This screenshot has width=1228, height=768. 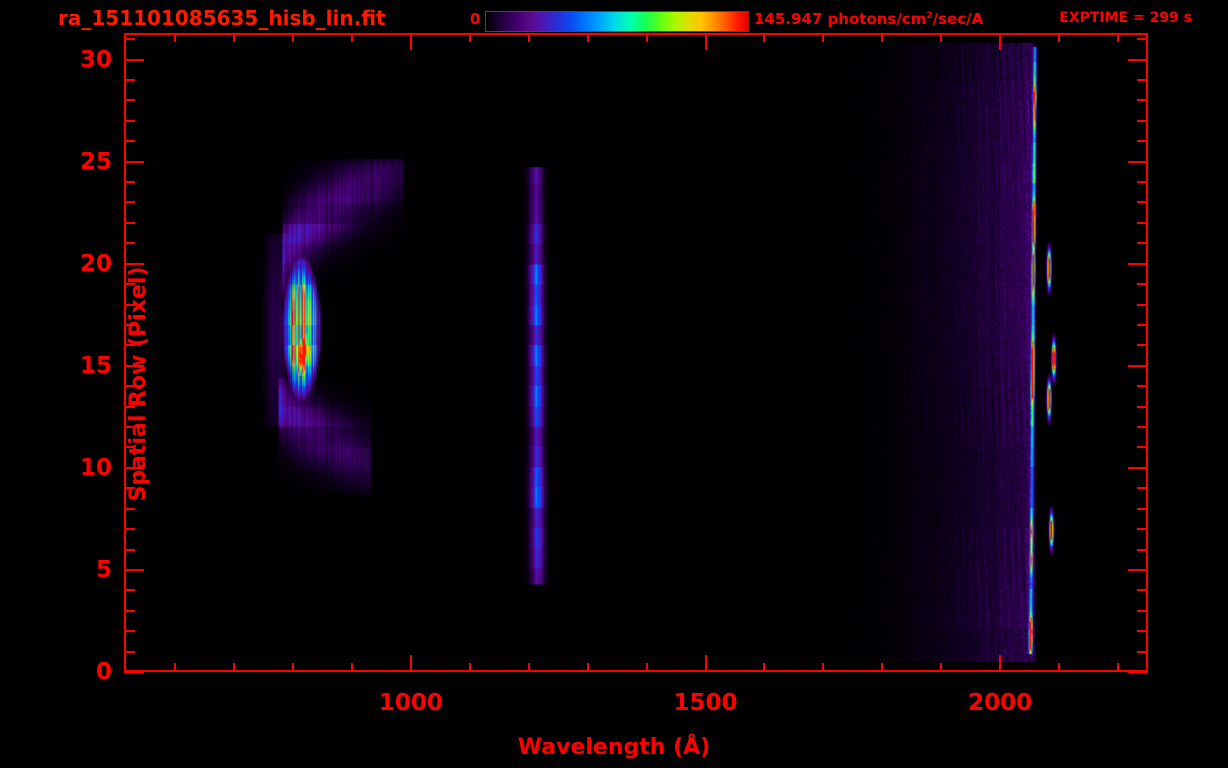 What do you see at coordinates (705, 703) in the screenshot?
I see `x-tick-label: 1500` at bounding box center [705, 703].